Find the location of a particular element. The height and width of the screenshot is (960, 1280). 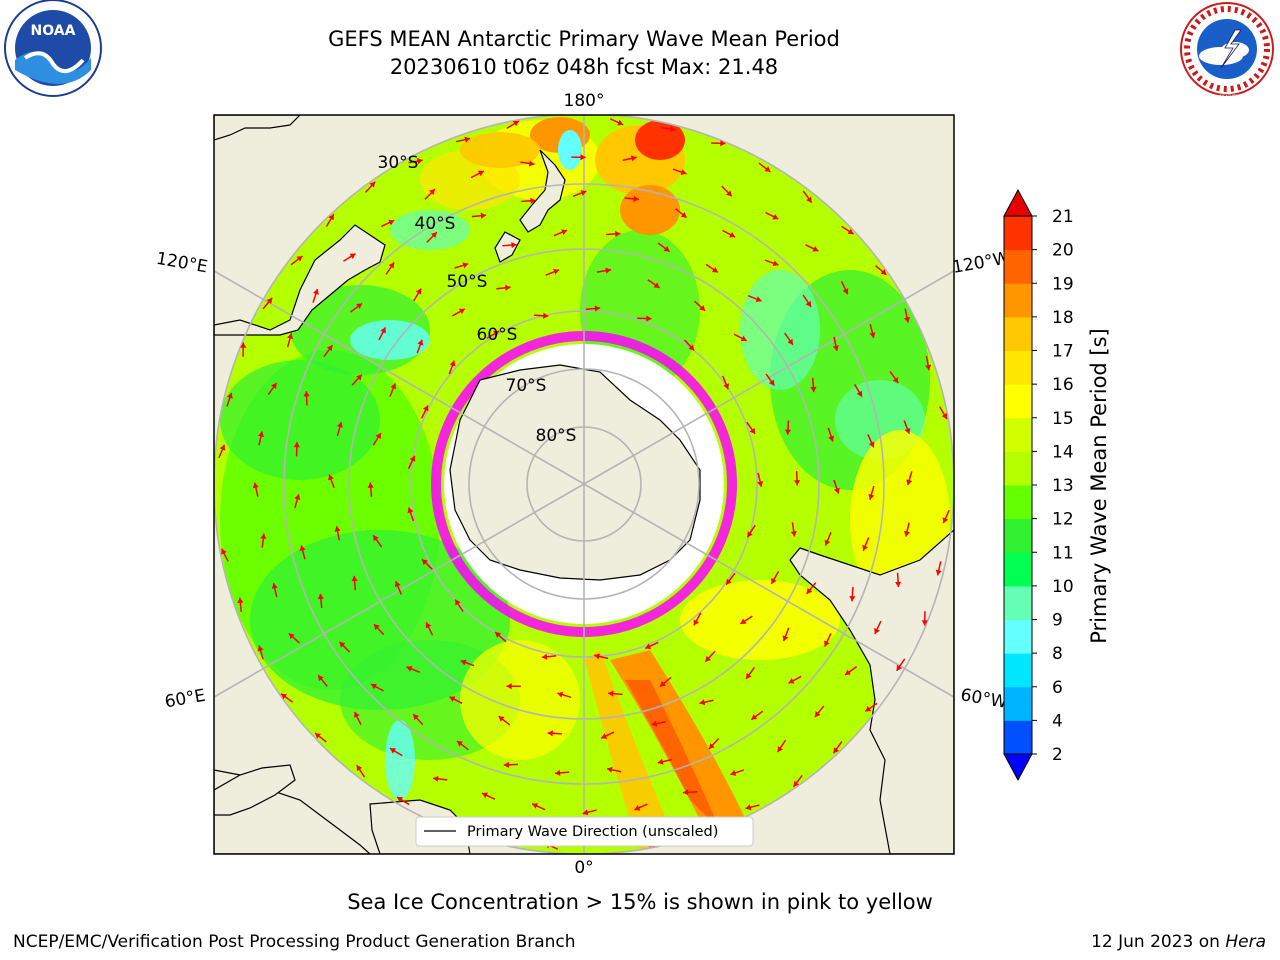

colorbar-tick-label: 10 is located at coordinates (1063, 587).